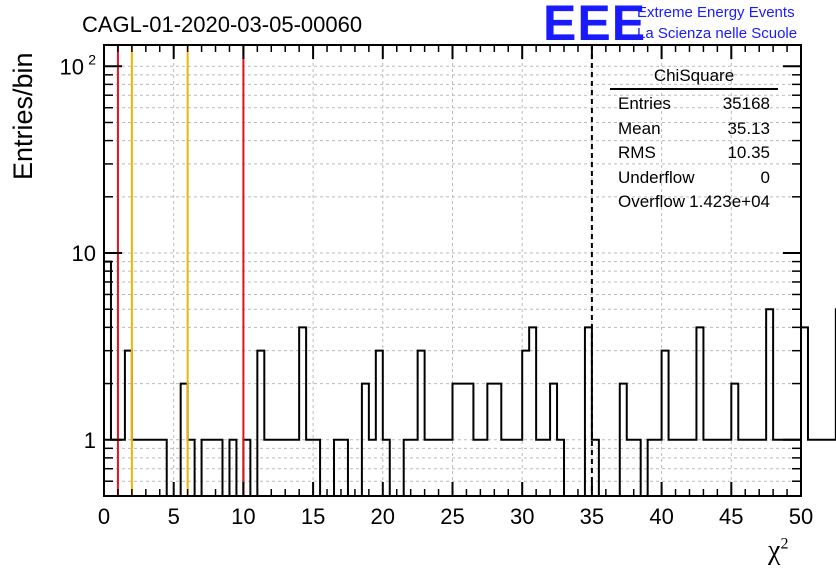 The width and height of the screenshot is (836, 572). Describe the element at coordinates (92, 59) in the screenshot. I see `y-tick-label-sup: 2` at that location.